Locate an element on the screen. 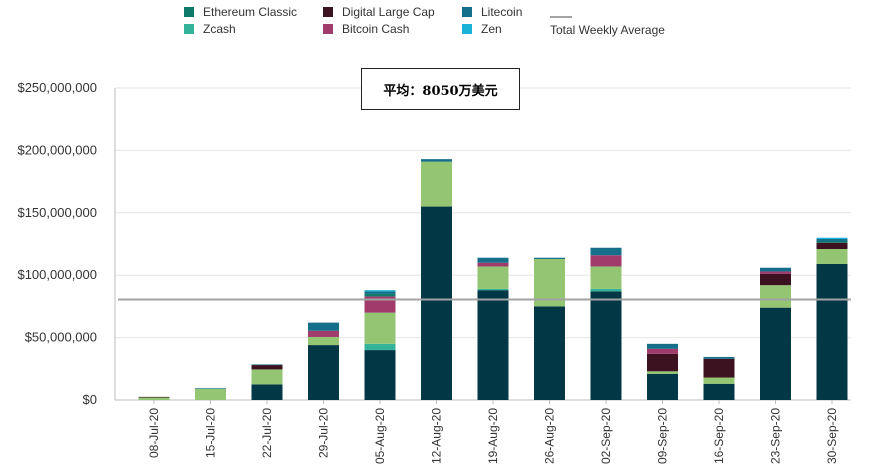 This screenshot has height=465, width=876. legend-label: Zen is located at coordinates (491, 29).